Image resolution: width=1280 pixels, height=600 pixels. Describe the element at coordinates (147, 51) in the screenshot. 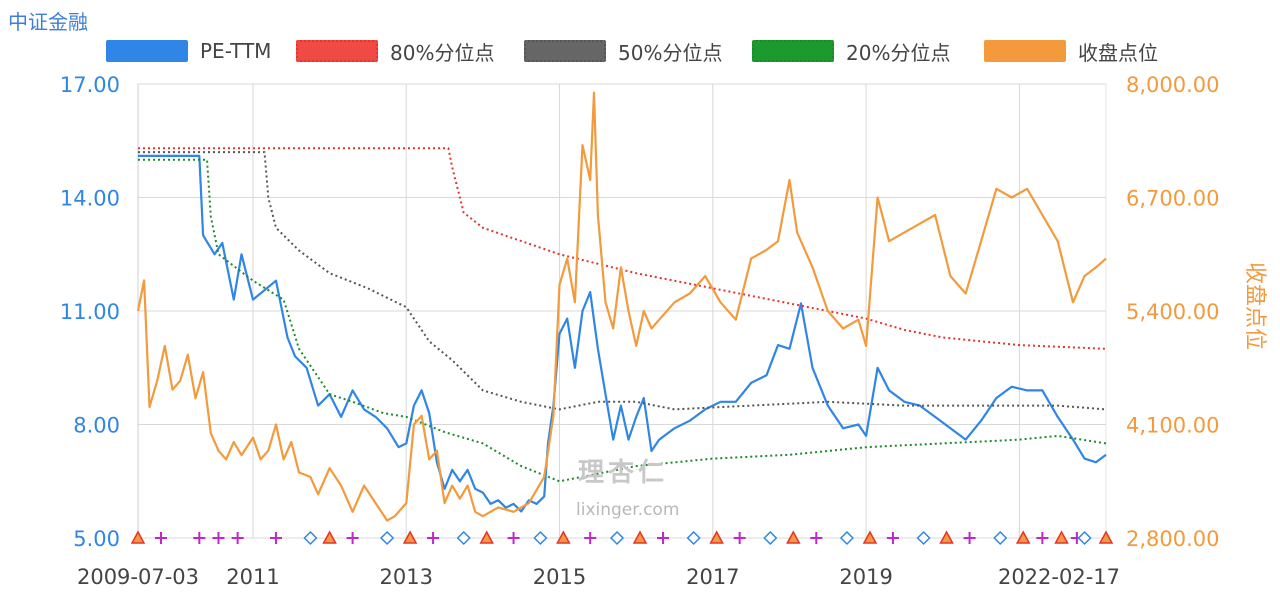

I see `legend-swatch-pe-ttm` at that location.